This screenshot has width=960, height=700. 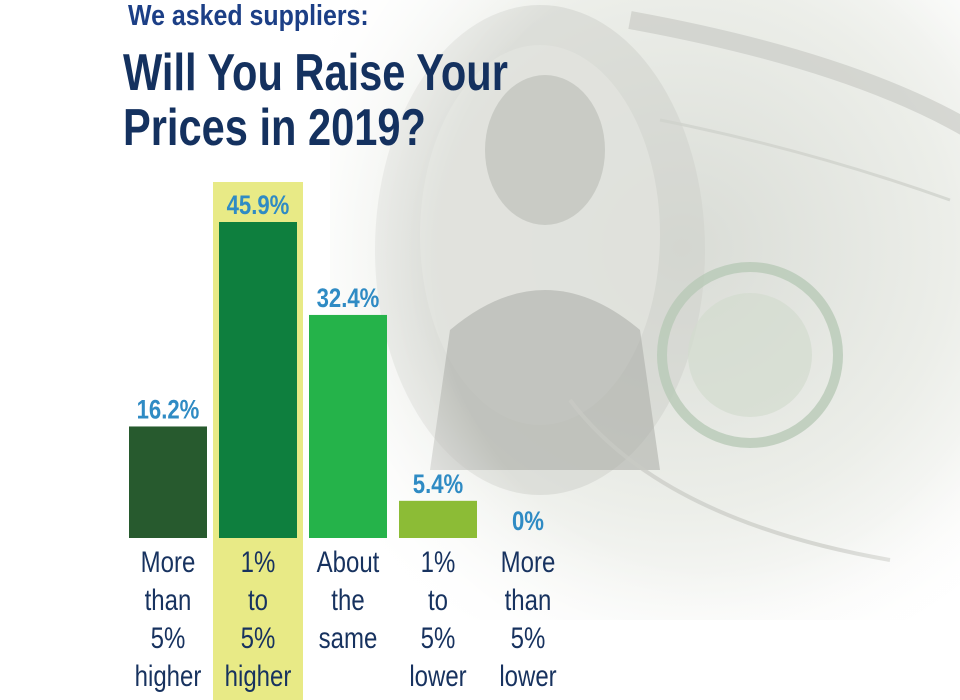 I want to click on category-label-4: 1% to 5% lower, so click(x=437, y=618).